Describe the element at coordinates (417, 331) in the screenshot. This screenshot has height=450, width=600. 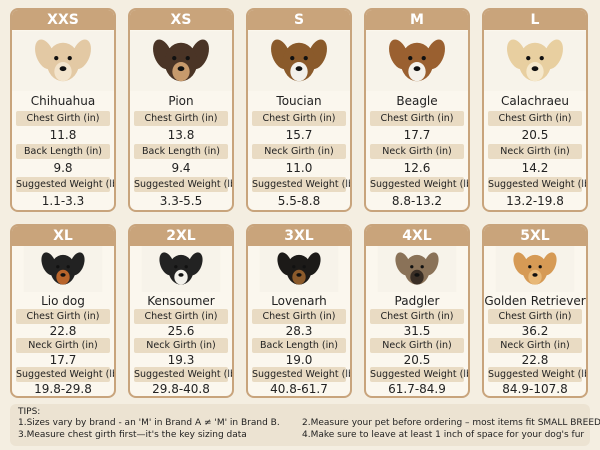
I see `measure-value: 31.5` at that location.